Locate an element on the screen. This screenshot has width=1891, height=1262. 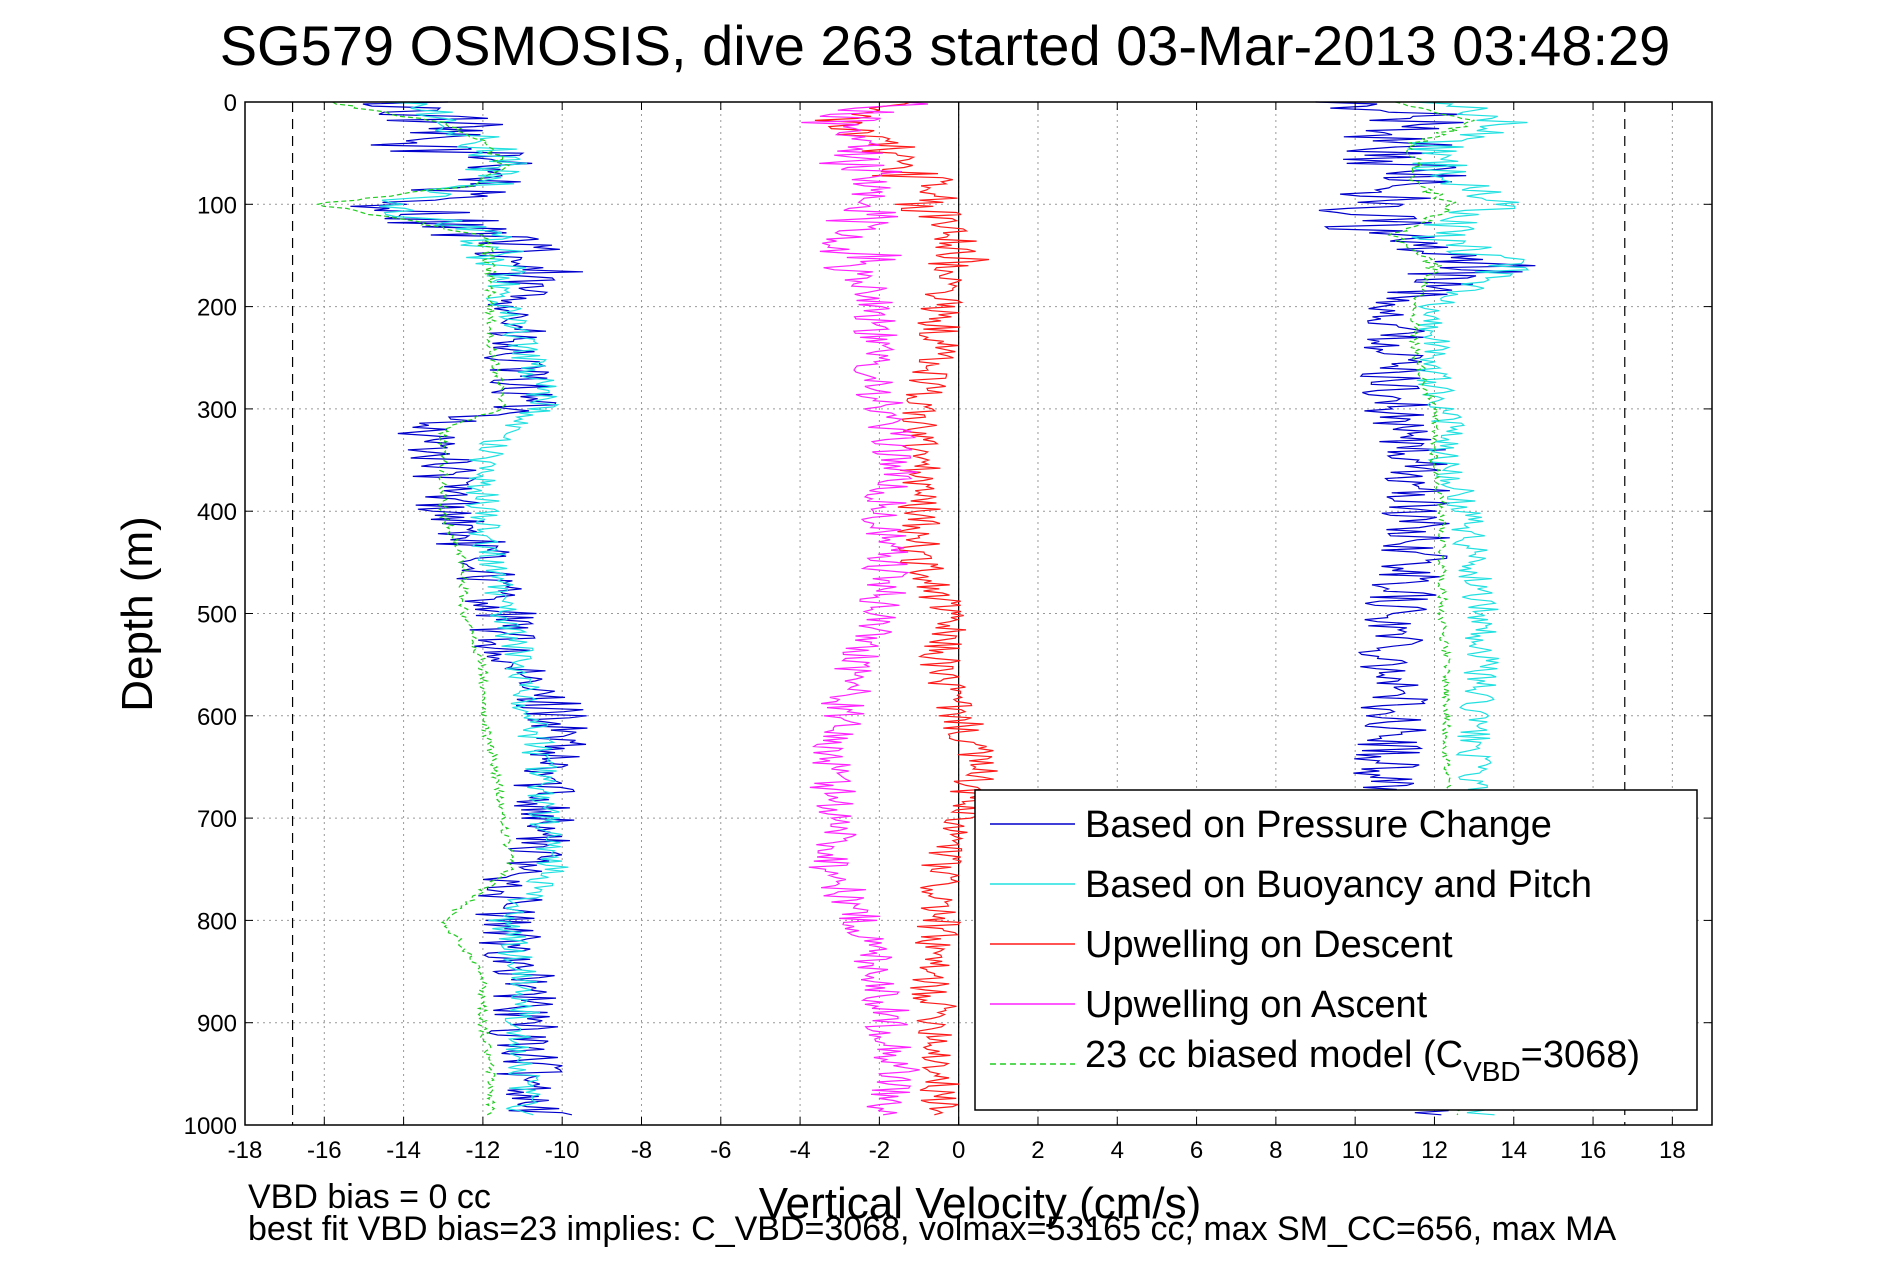
x-tick-label: -10 is located at coordinates (562, 1150).